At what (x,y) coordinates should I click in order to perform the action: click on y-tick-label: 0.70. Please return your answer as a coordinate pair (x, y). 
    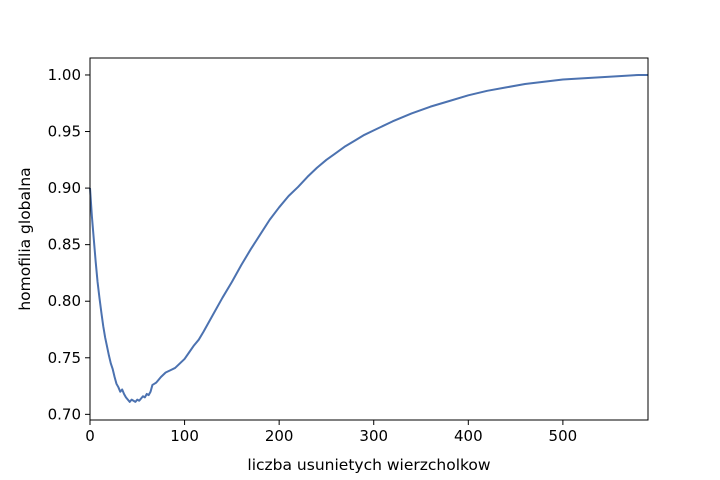
    Looking at the image, I should click on (64, 414).